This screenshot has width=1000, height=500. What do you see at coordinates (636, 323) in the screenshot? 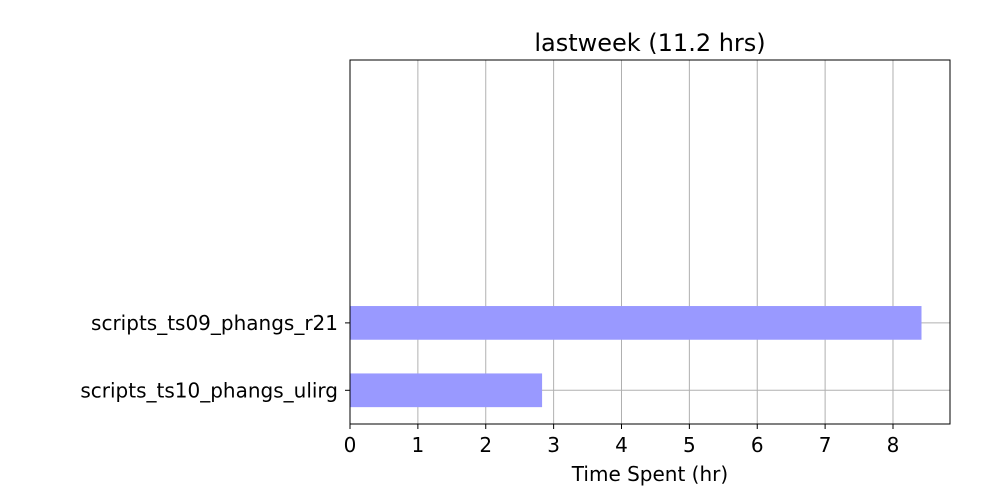
I see `bar-scripts_ts09_phangs_r21` at bounding box center [636, 323].